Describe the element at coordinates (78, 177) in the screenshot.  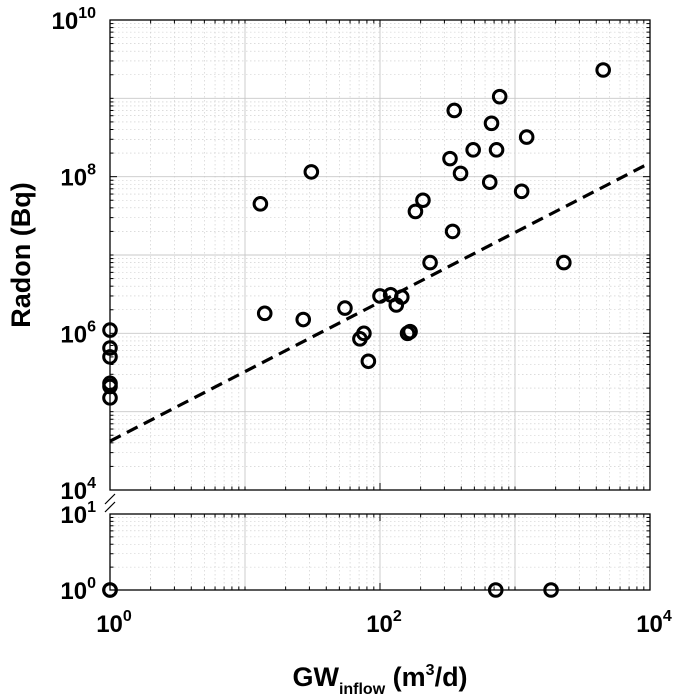
I see `y-tick-label: 10⁸` at that location.